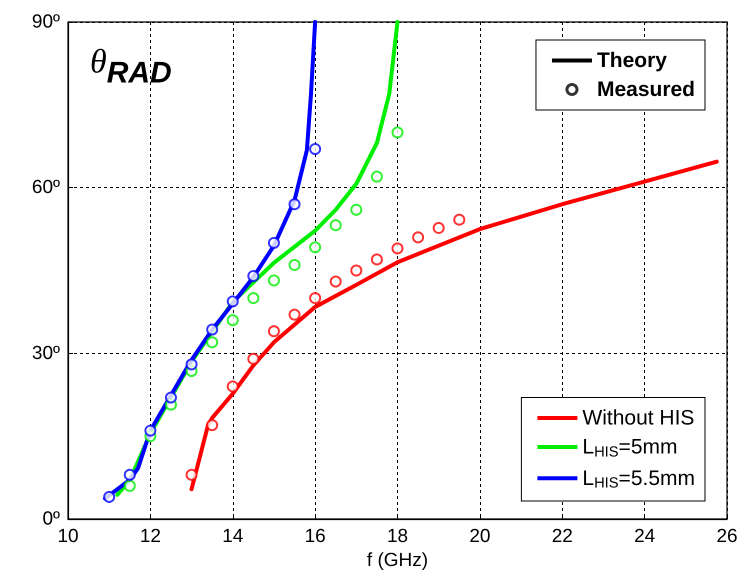 This screenshot has width=747, height=587. What do you see at coordinates (46, 187) in the screenshot?
I see `y-tick-label: 60º` at bounding box center [46, 187].